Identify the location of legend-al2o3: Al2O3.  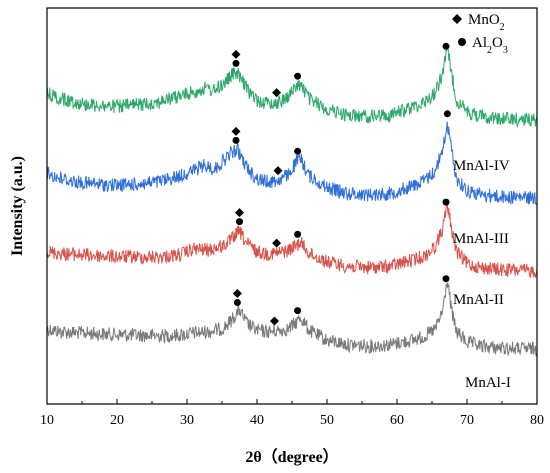
(490, 45).